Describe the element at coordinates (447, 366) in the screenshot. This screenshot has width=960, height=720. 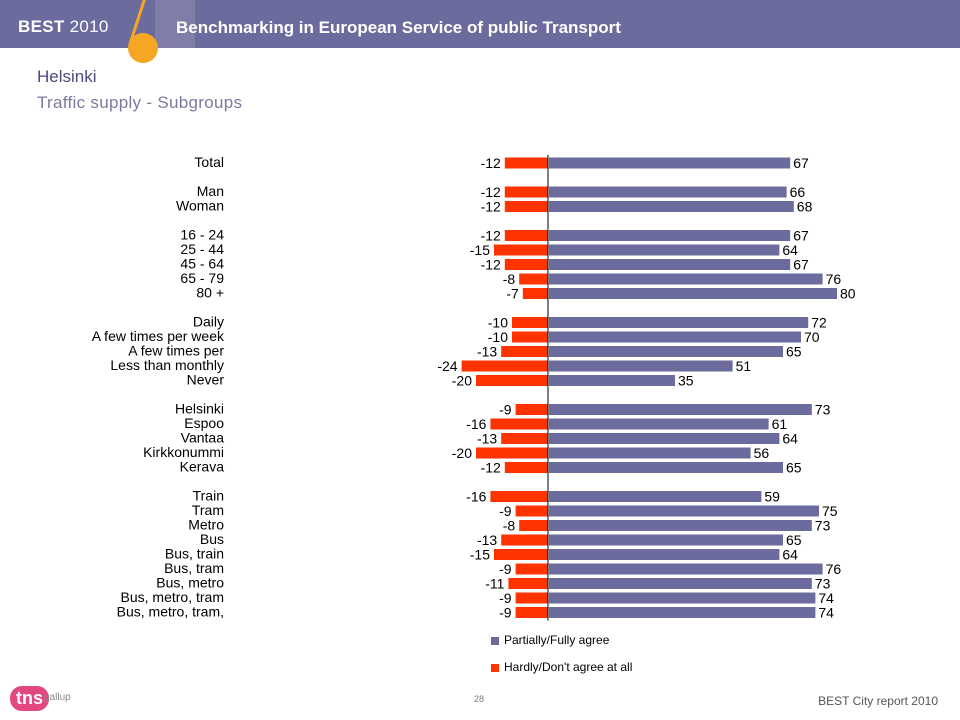
I see `disagree-value-label: -24` at that location.